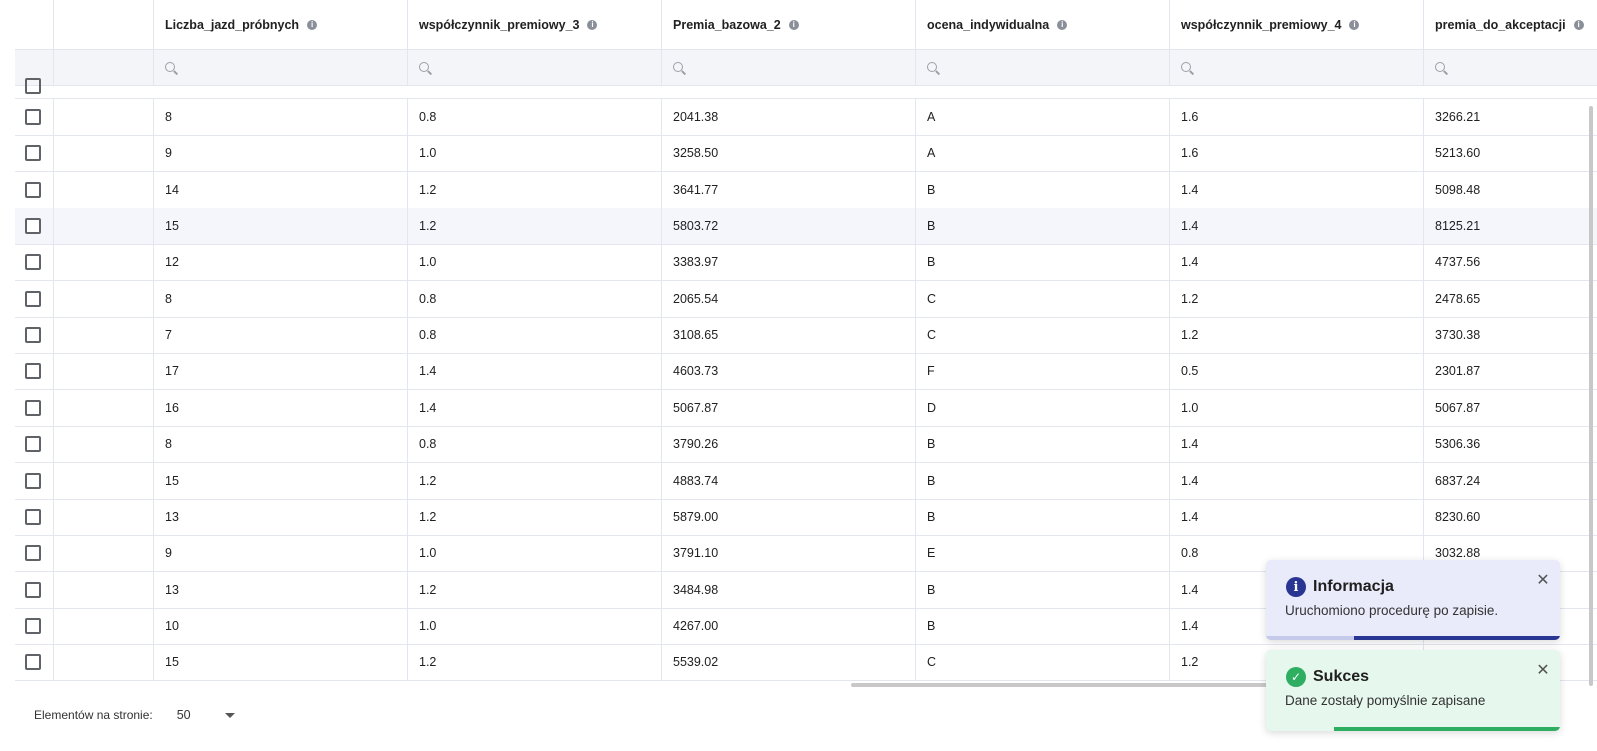 This screenshot has width=1597, height=751. Describe the element at coordinates (788, 226) in the screenshot. I see `cell-premia: 5803.72` at that location.